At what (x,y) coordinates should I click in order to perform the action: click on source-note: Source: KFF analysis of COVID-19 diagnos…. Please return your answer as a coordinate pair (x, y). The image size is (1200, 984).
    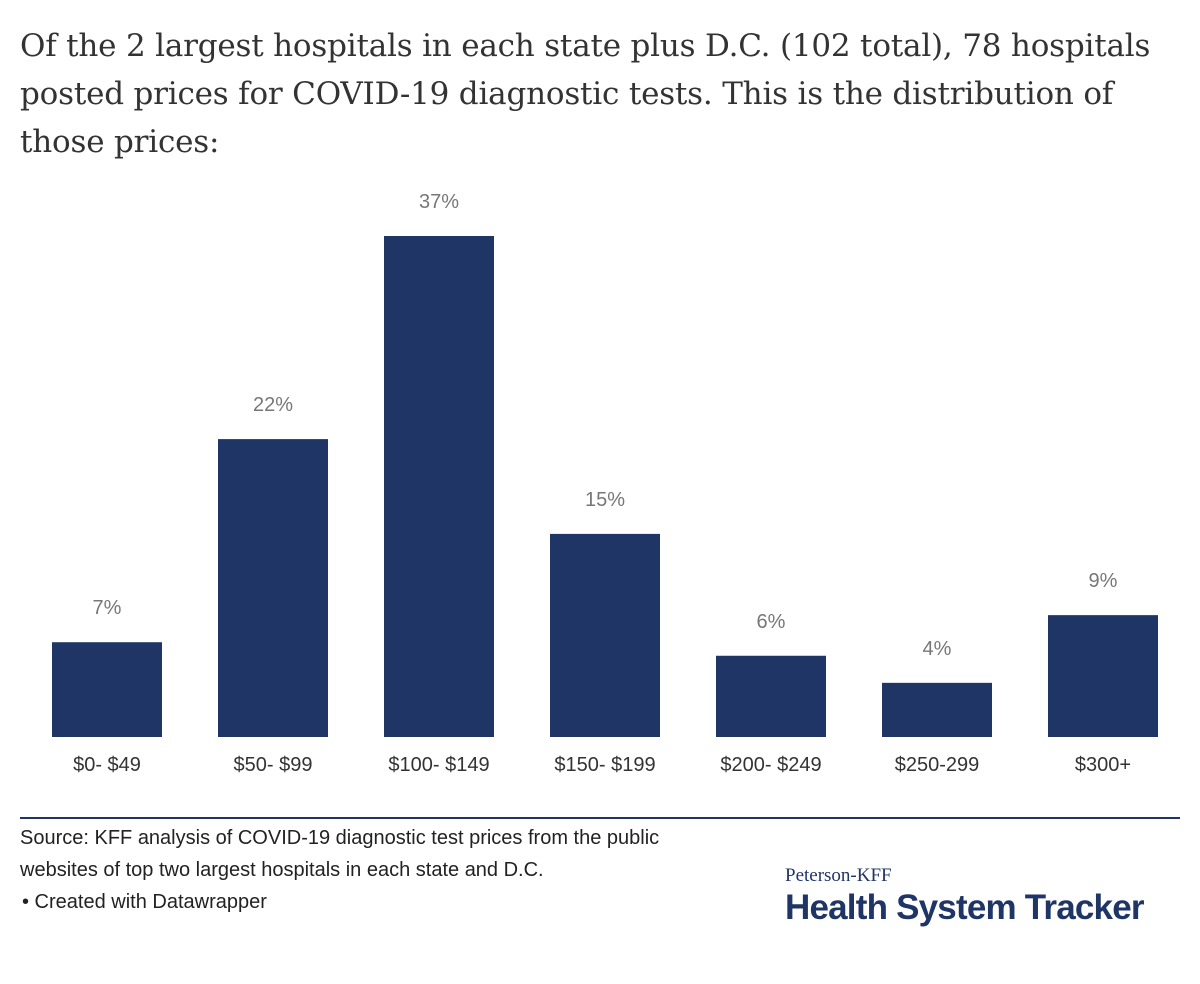
    Looking at the image, I should click on (350, 870).